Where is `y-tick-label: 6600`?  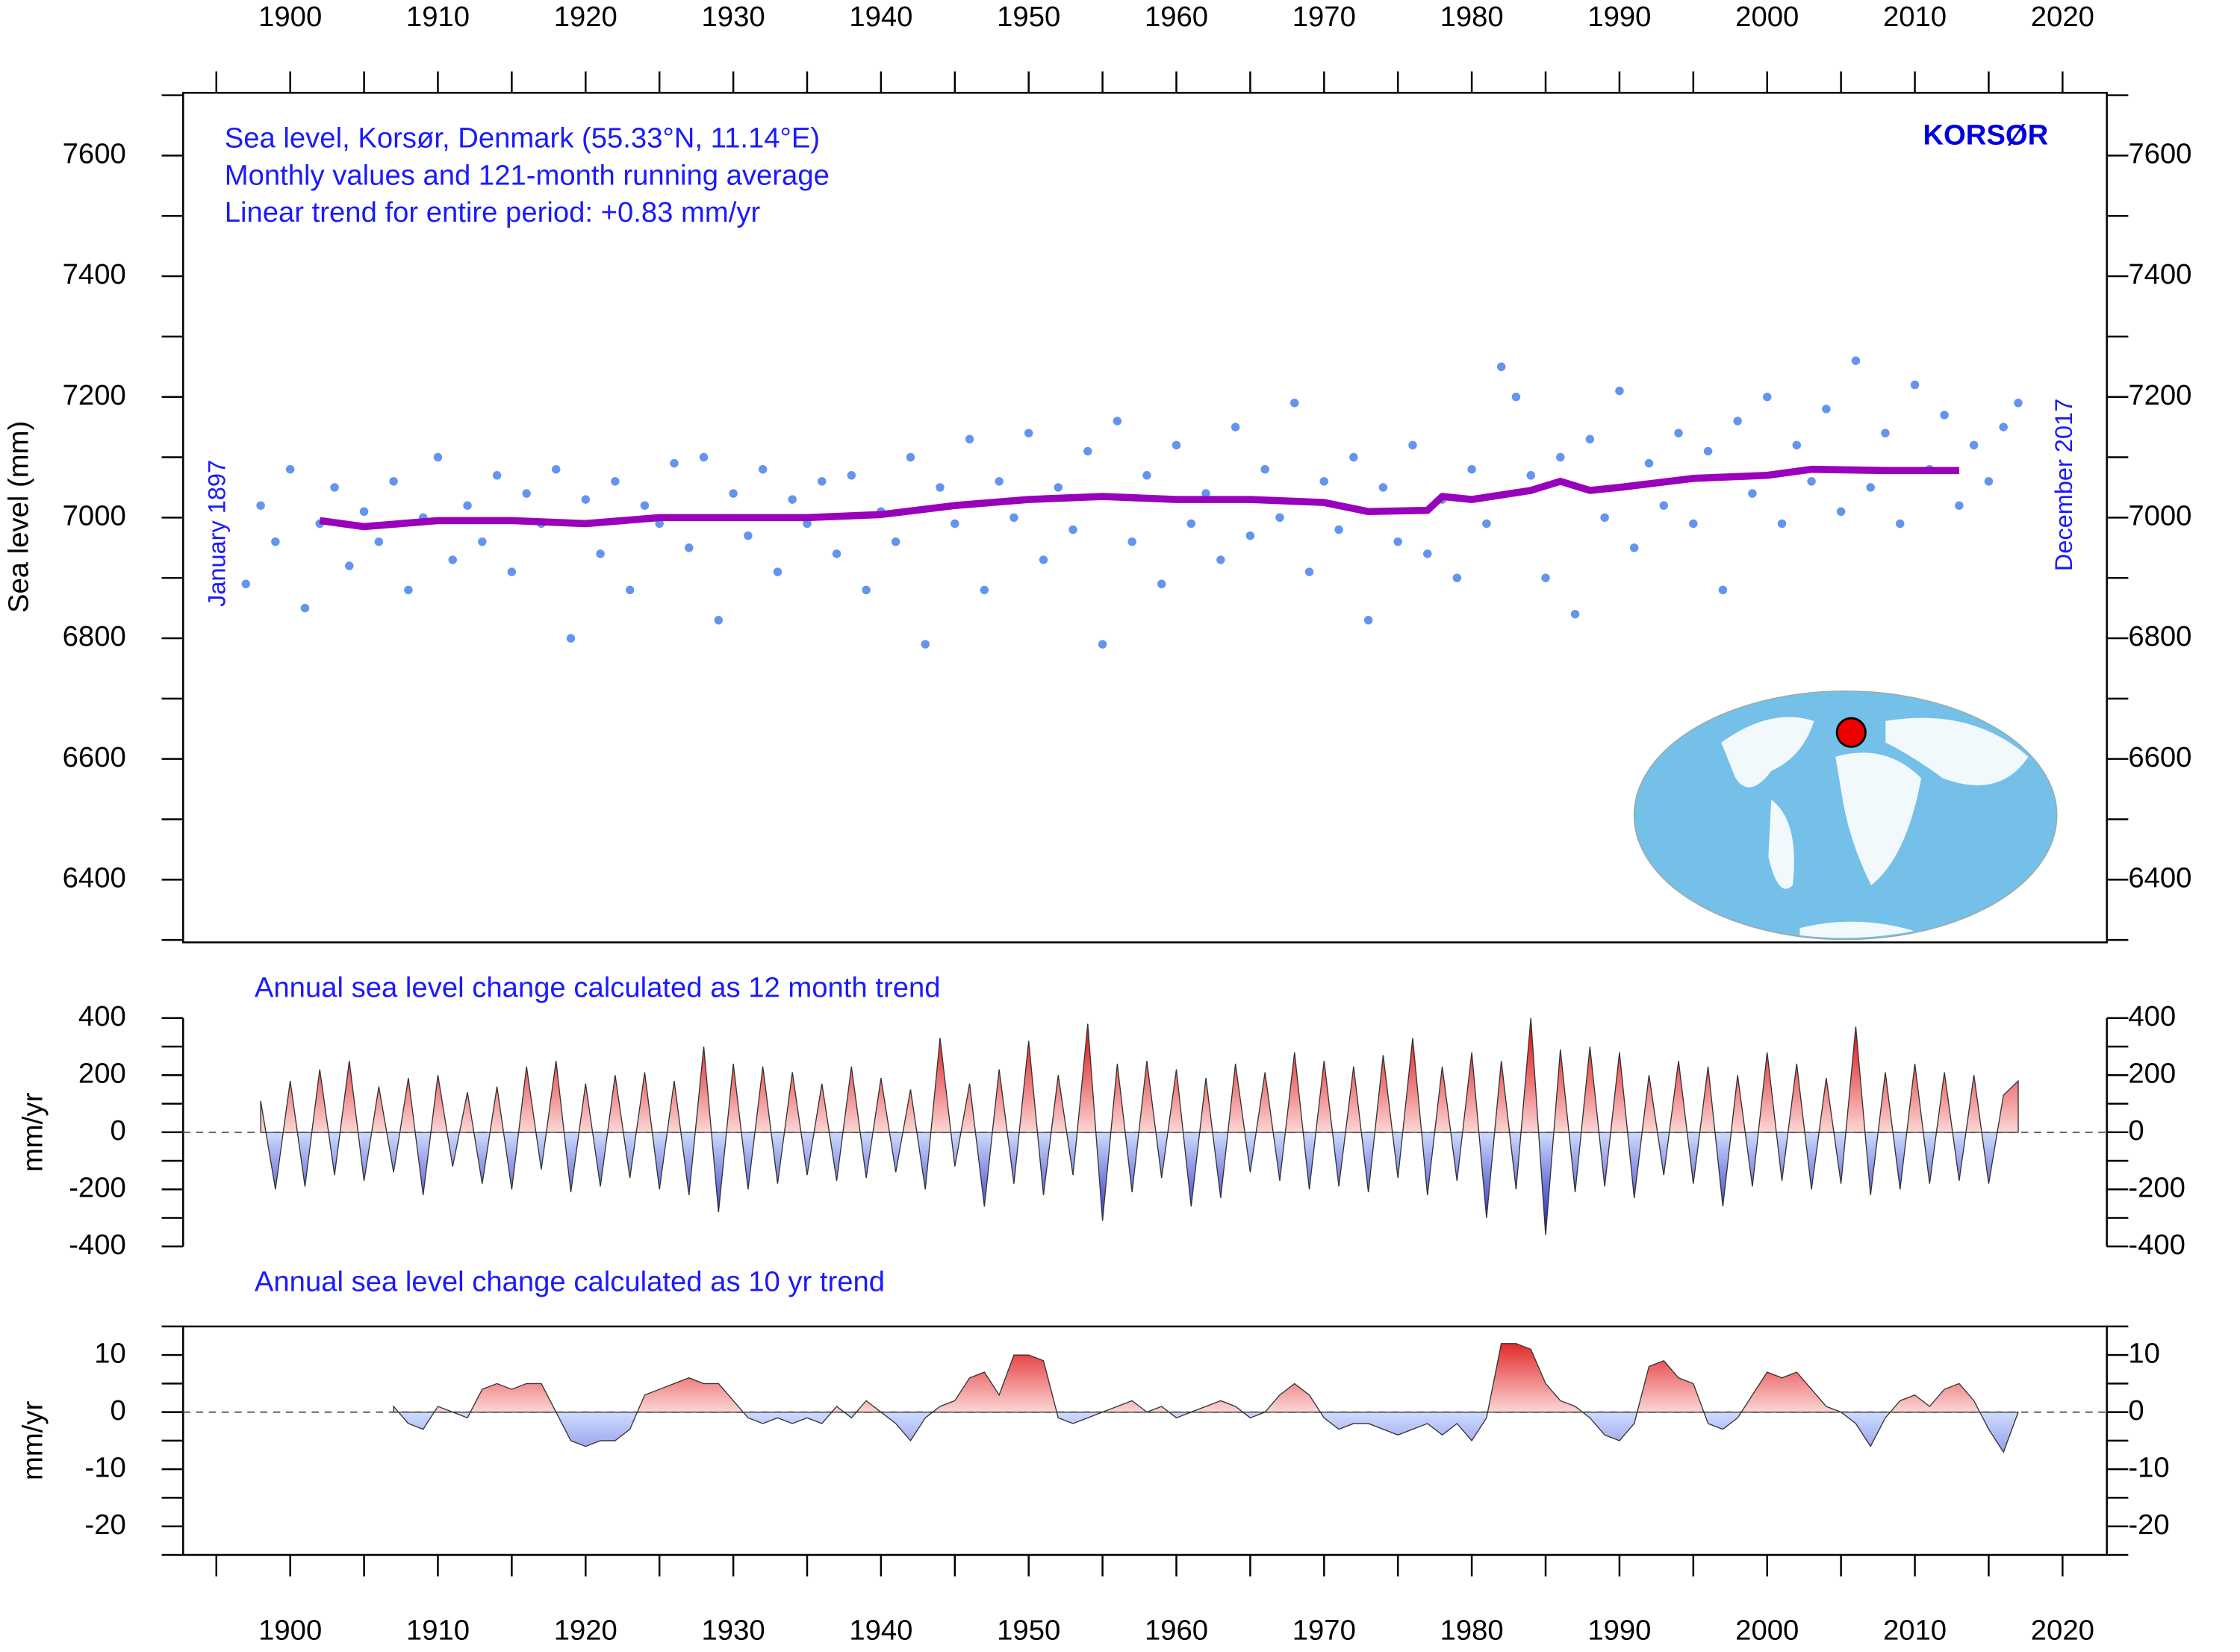
y-tick-label: 6600 is located at coordinates (94, 757).